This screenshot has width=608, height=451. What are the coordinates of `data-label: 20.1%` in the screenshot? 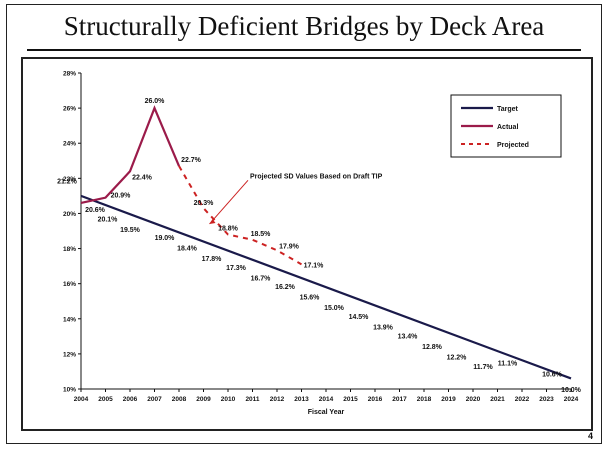 It's located at (108, 220).